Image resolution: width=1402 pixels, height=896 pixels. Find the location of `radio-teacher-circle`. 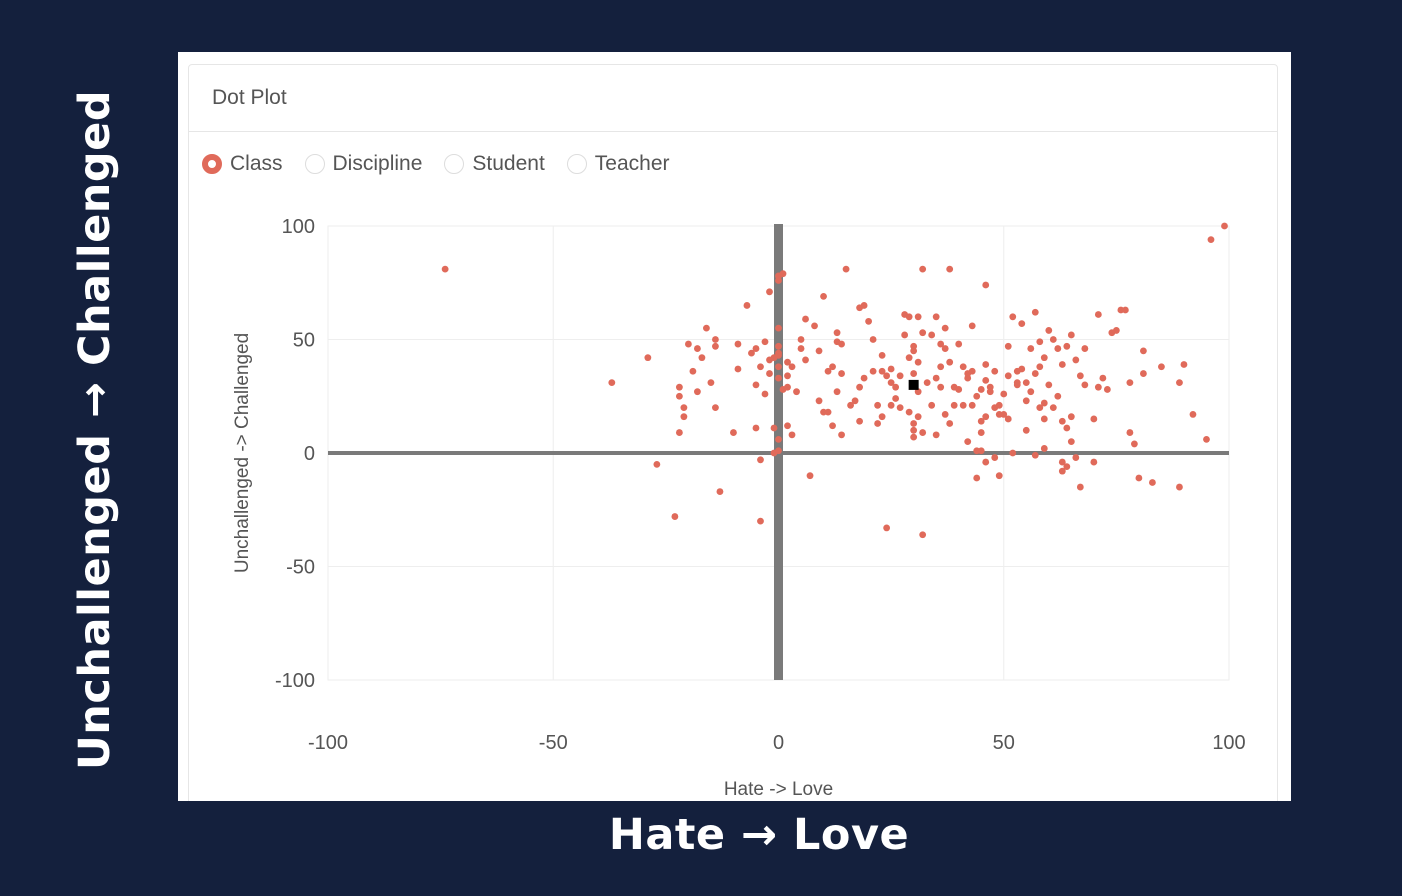

radio-teacher-circle is located at coordinates (576, 164).